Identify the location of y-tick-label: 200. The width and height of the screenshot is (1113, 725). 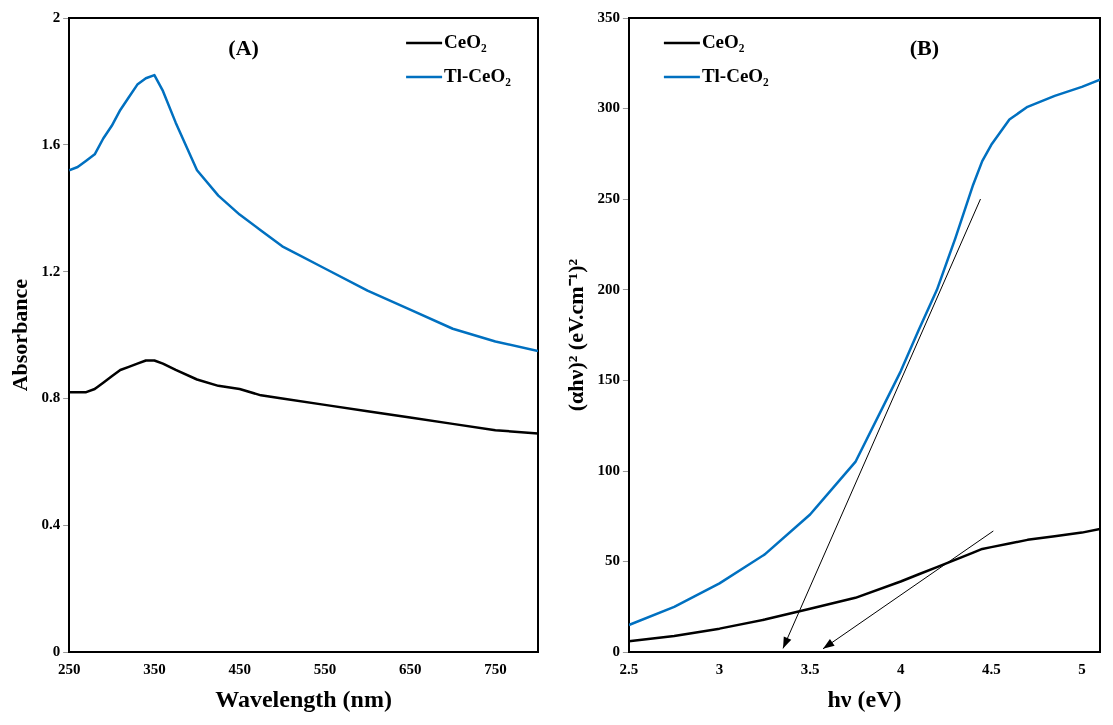
(608, 288).